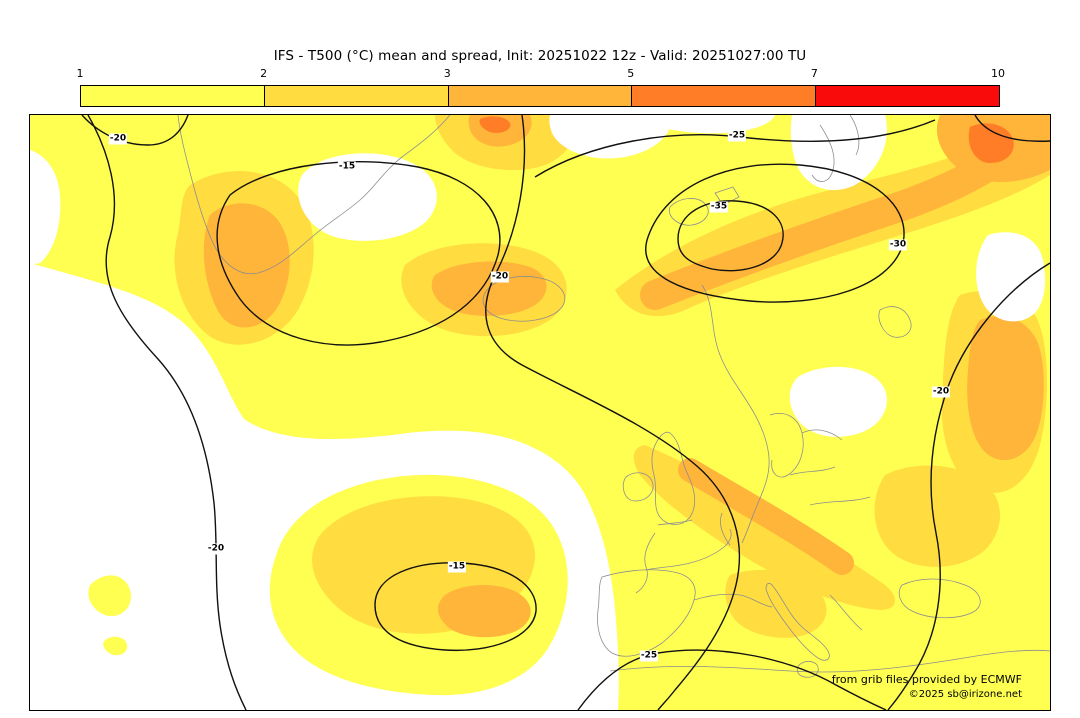 The image size is (1080, 718). I want to click on colorbar-tick: 5, so click(631, 73).